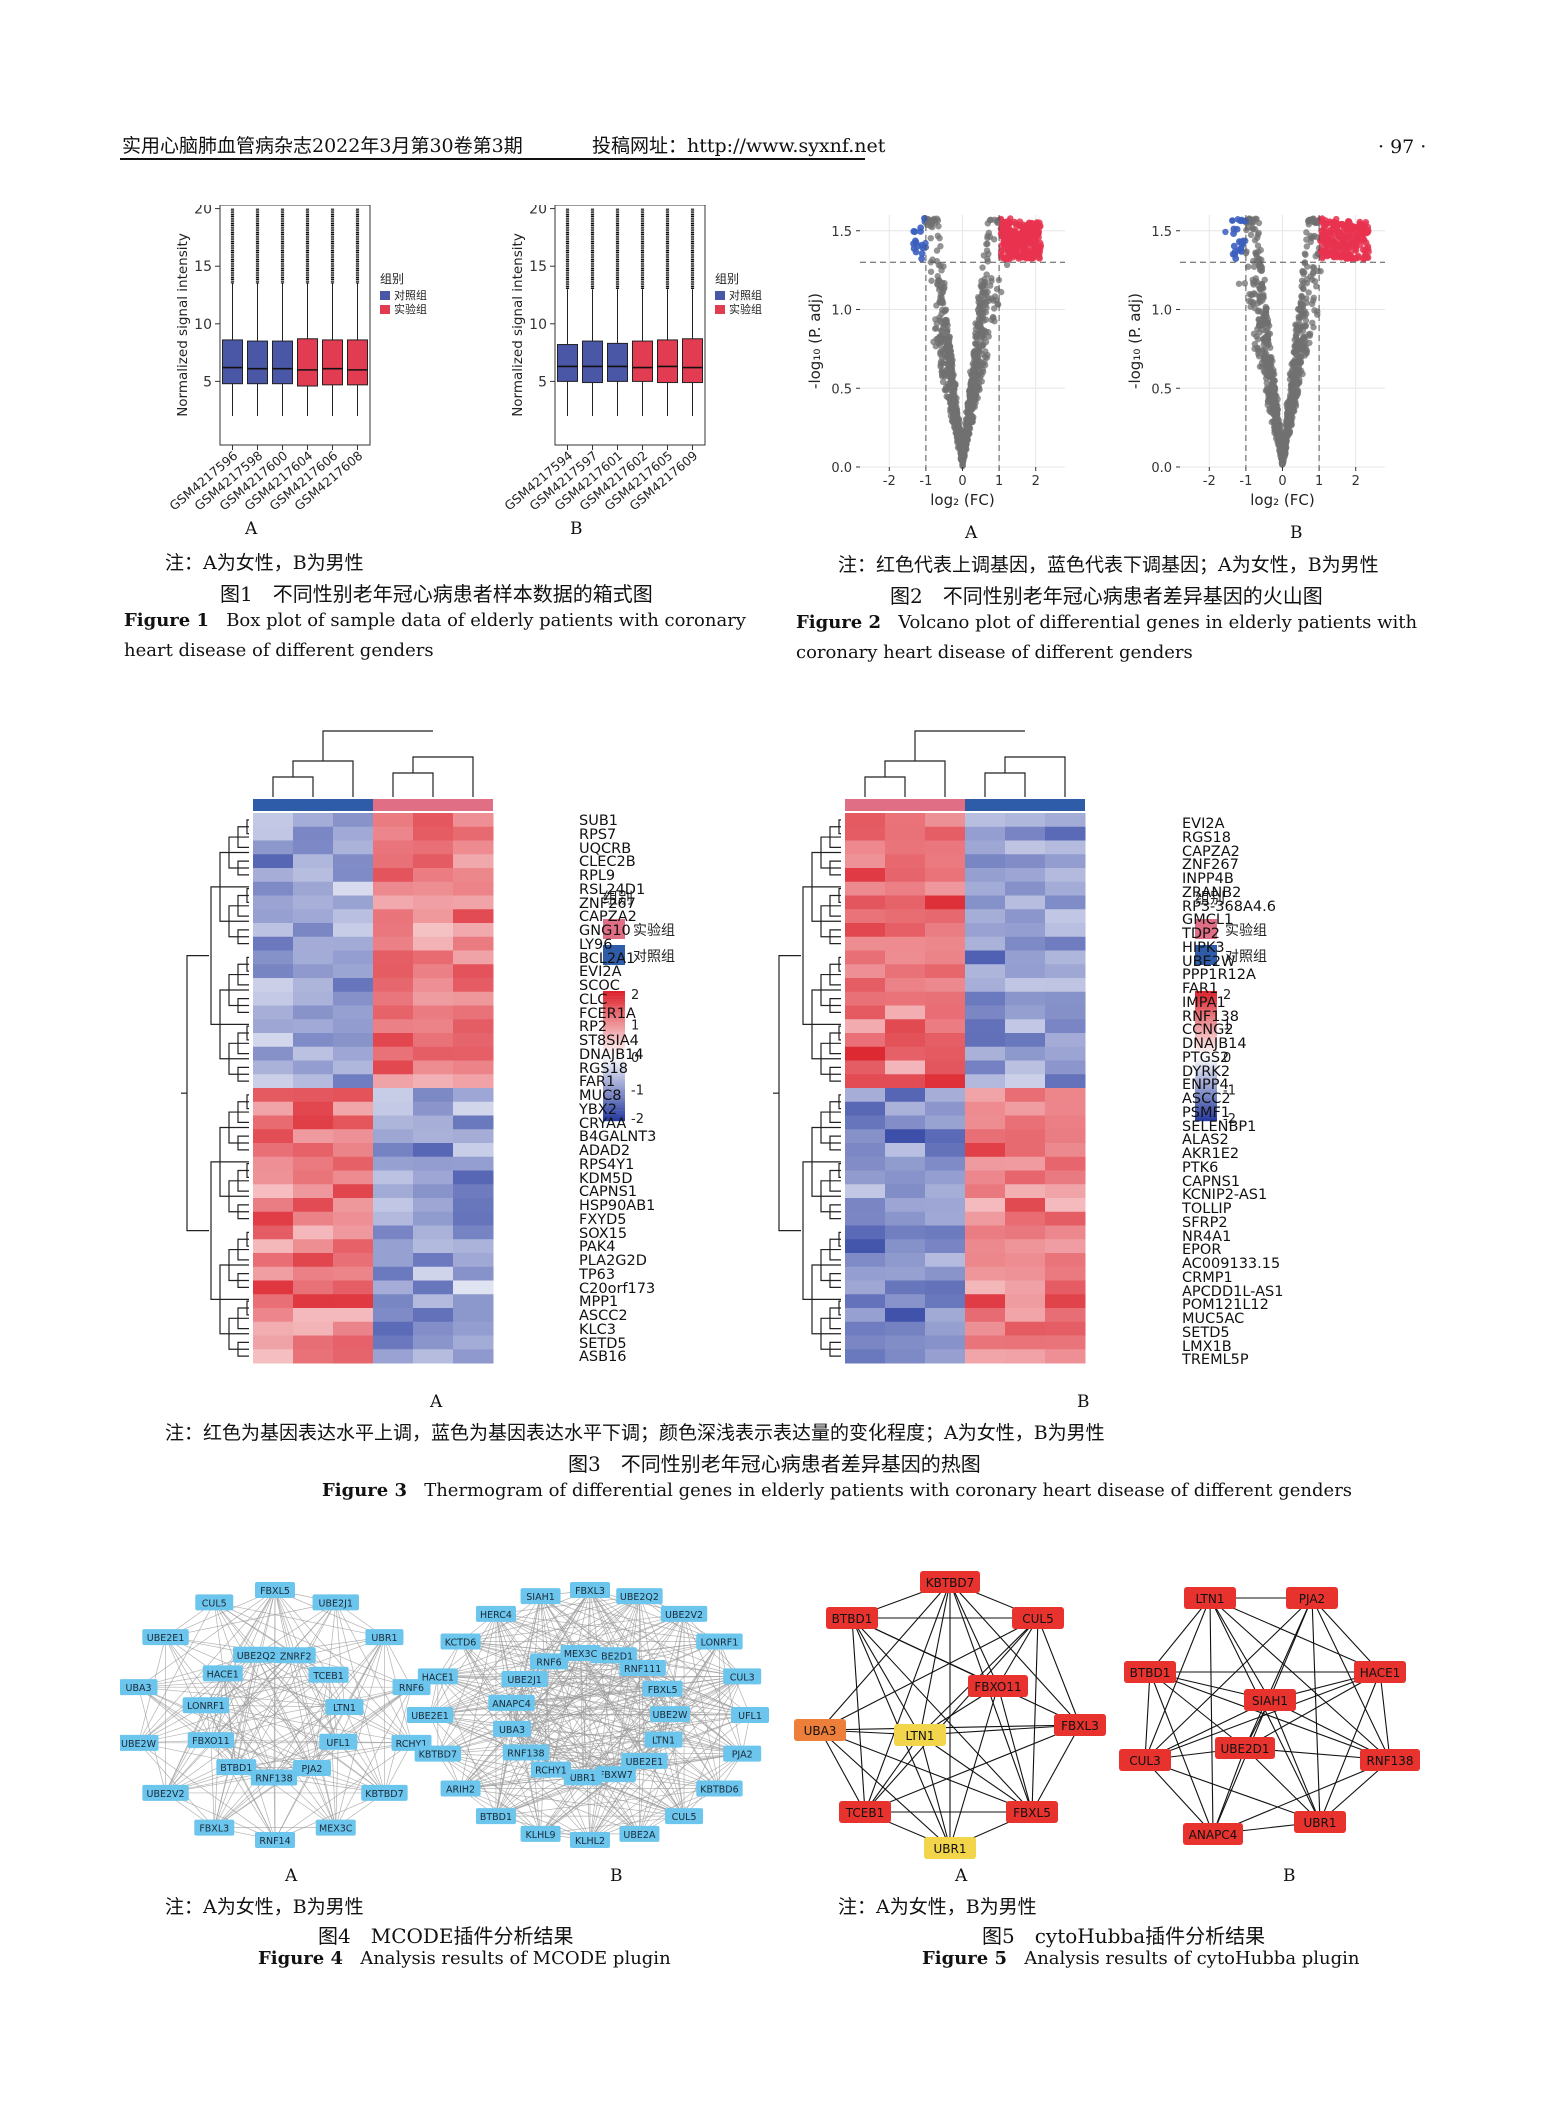 The height and width of the screenshot is (2115, 1565). I want to click on legend-label-experiment: 实验组, so click(654, 931).